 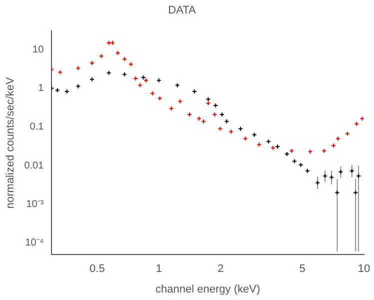 I want to click on x-tick-label: 5, so click(x=302, y=269).